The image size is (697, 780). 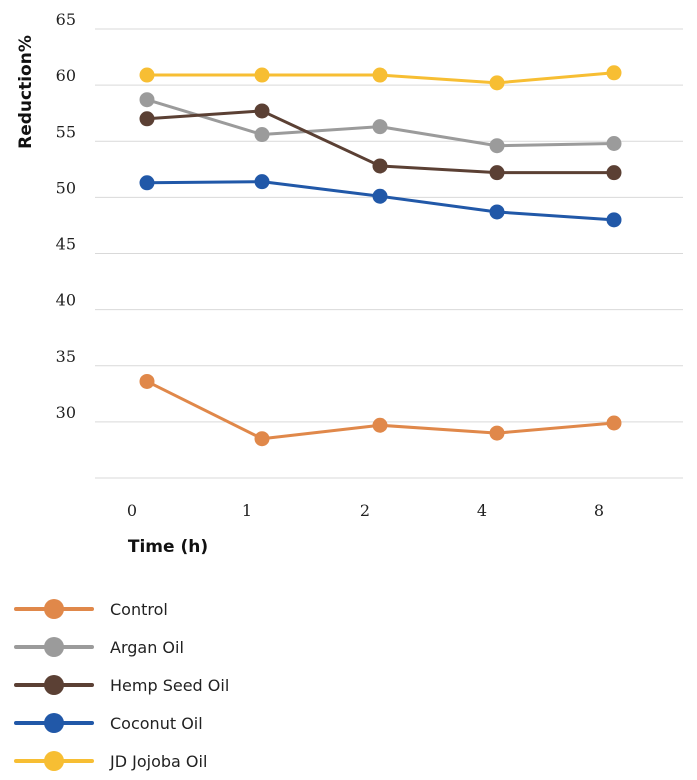 I want to click on x-axis-ticks: 0 1 2 4 8, so click(x=365, y=510).